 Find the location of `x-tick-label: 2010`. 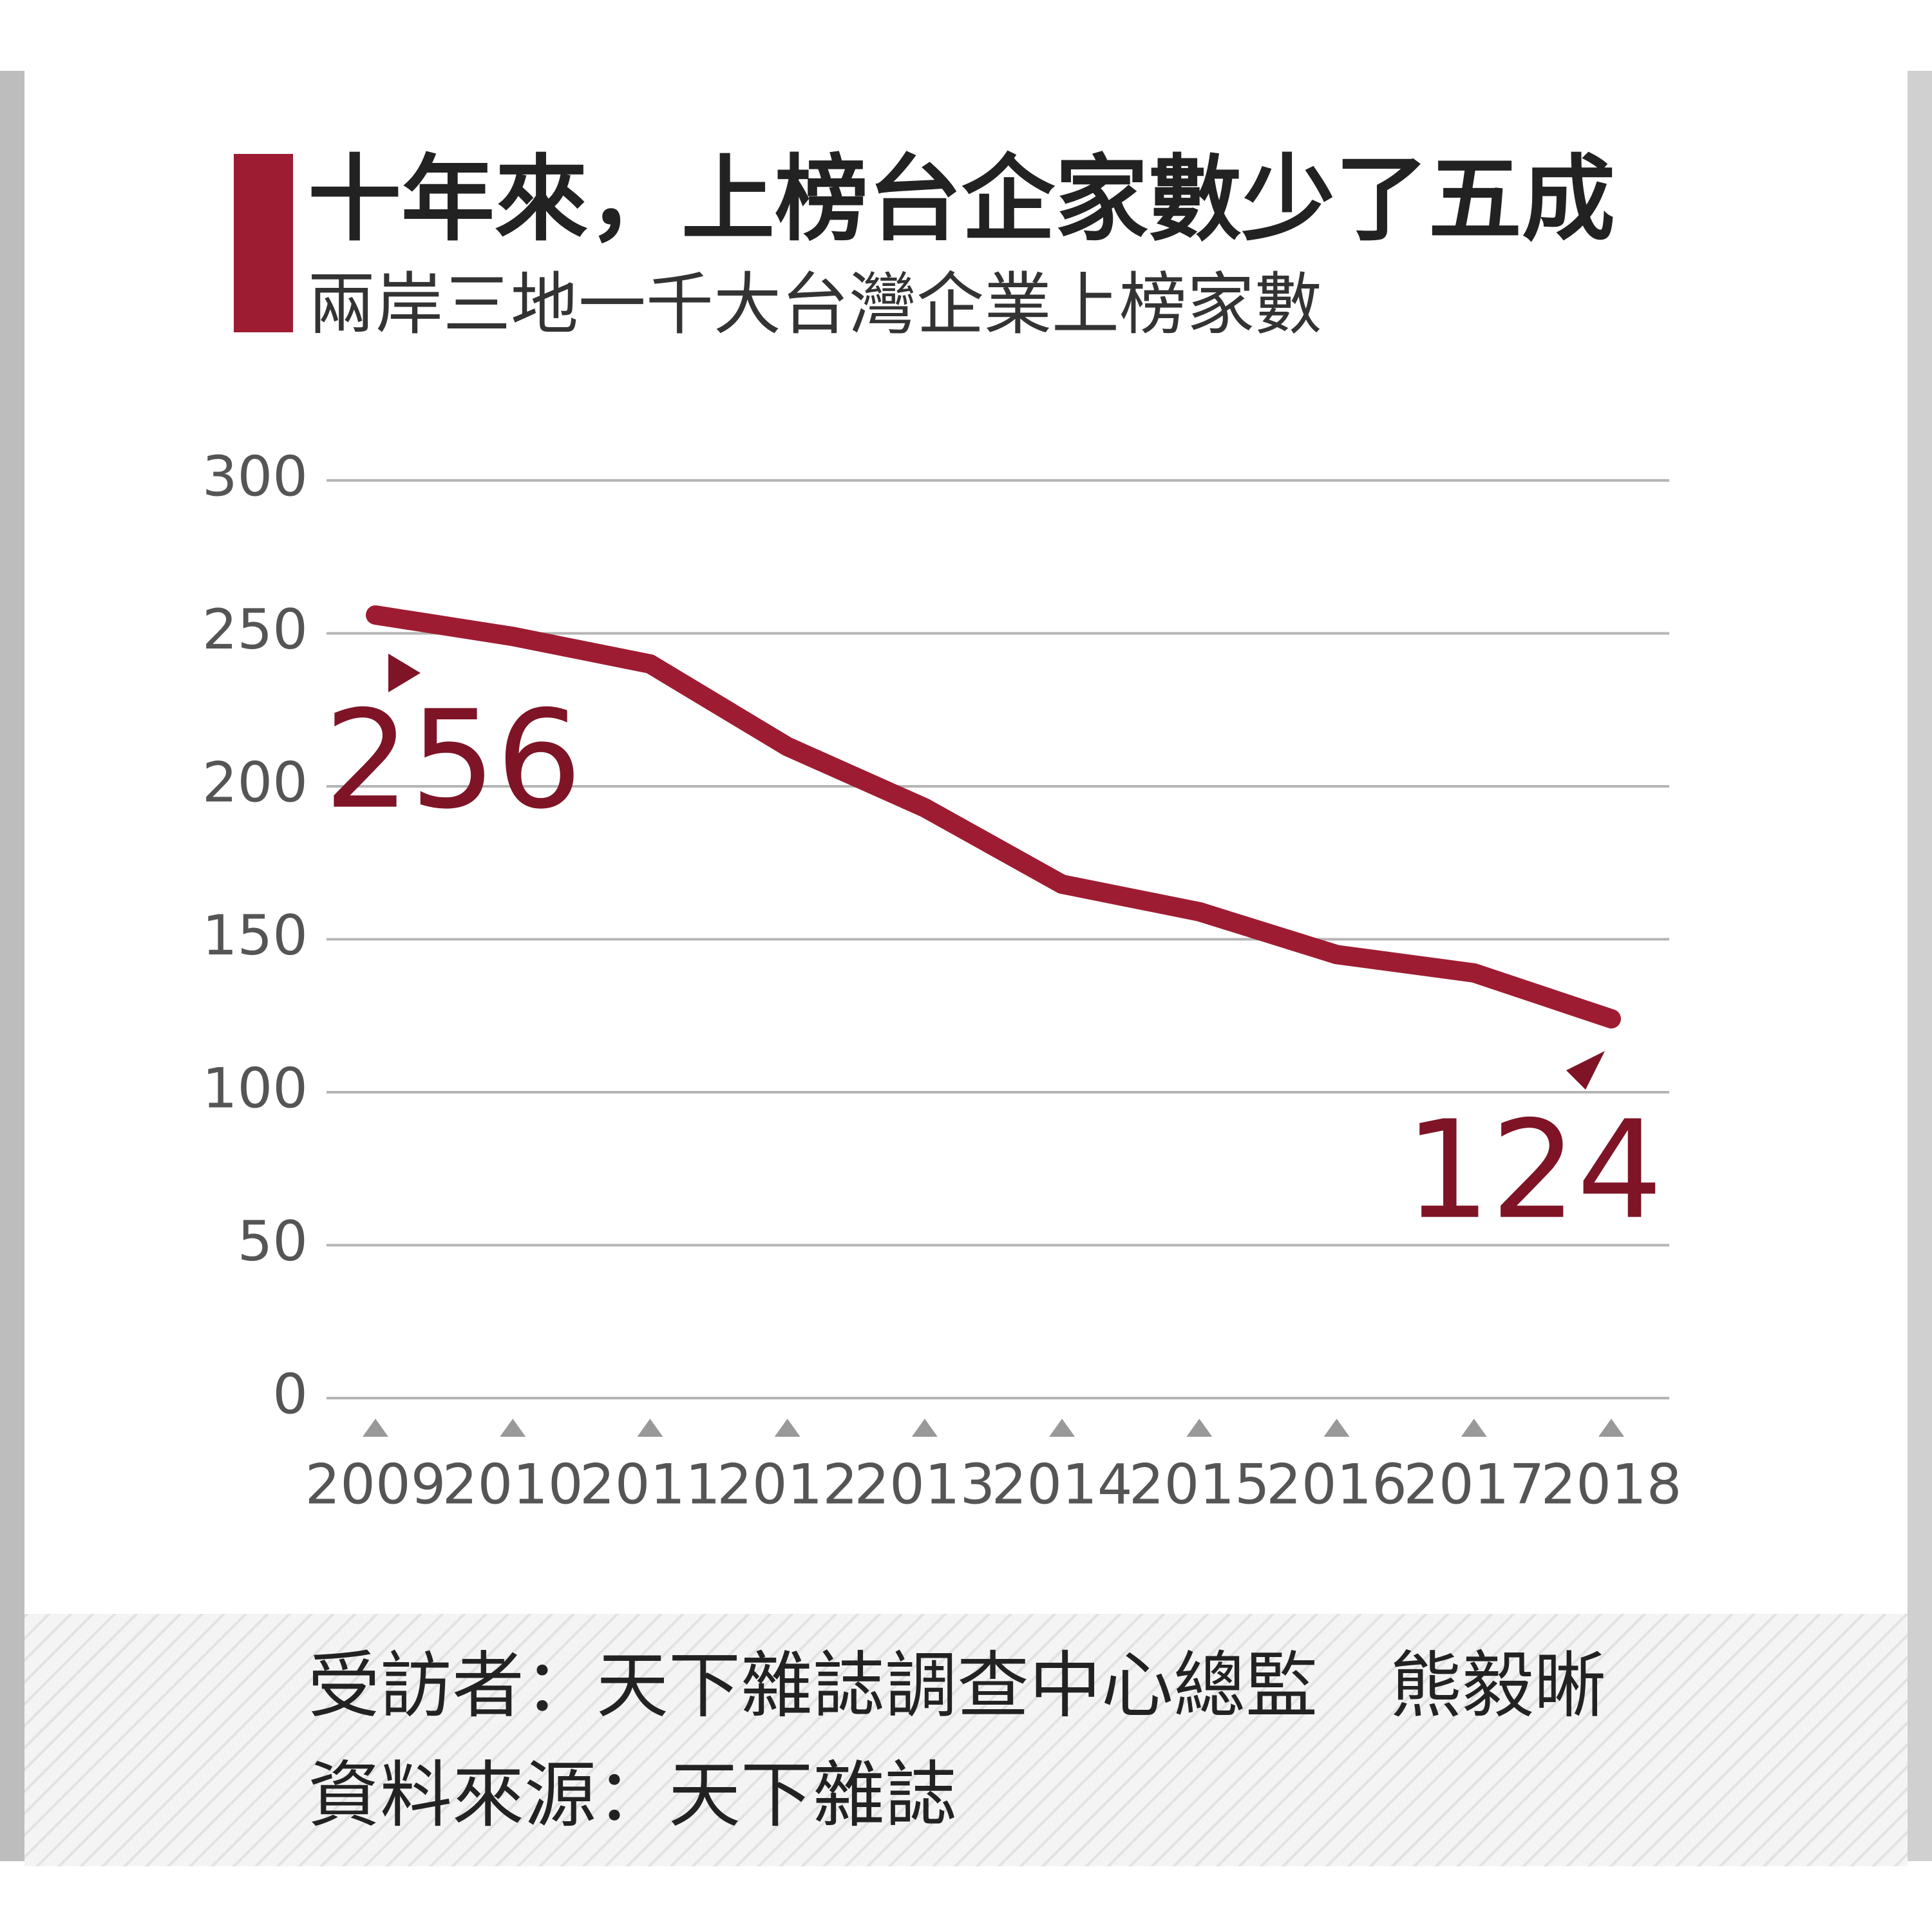

x-tick-label: 2010 is located at coordinates (512, 1484).